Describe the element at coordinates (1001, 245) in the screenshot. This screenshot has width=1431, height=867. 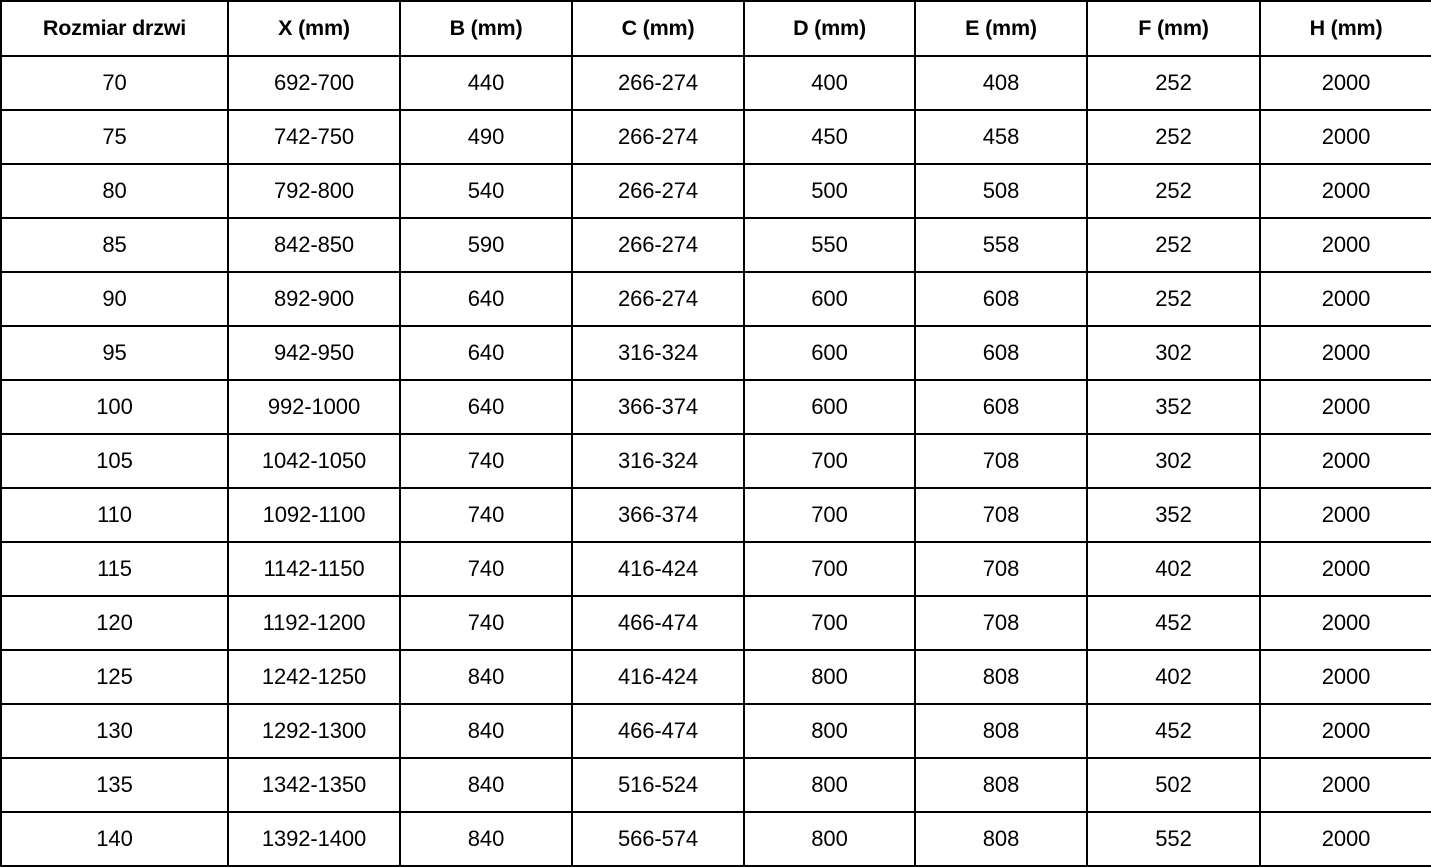
I see `cell-e: 558` at that location.